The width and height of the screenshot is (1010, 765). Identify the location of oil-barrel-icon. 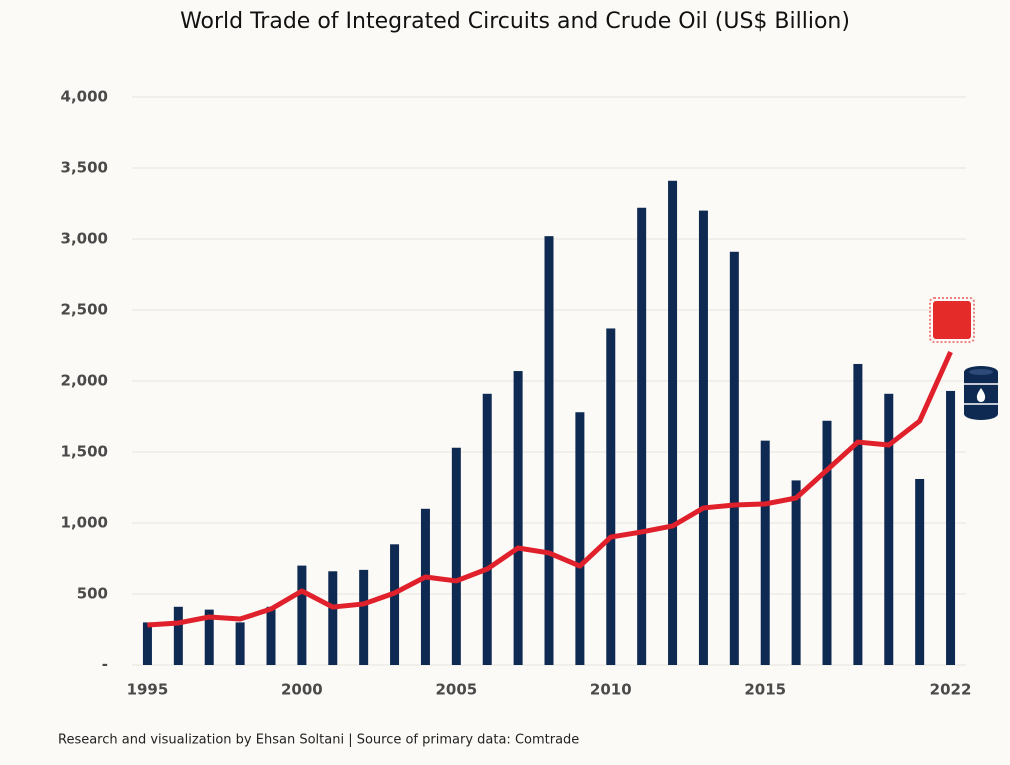
(981, 393).